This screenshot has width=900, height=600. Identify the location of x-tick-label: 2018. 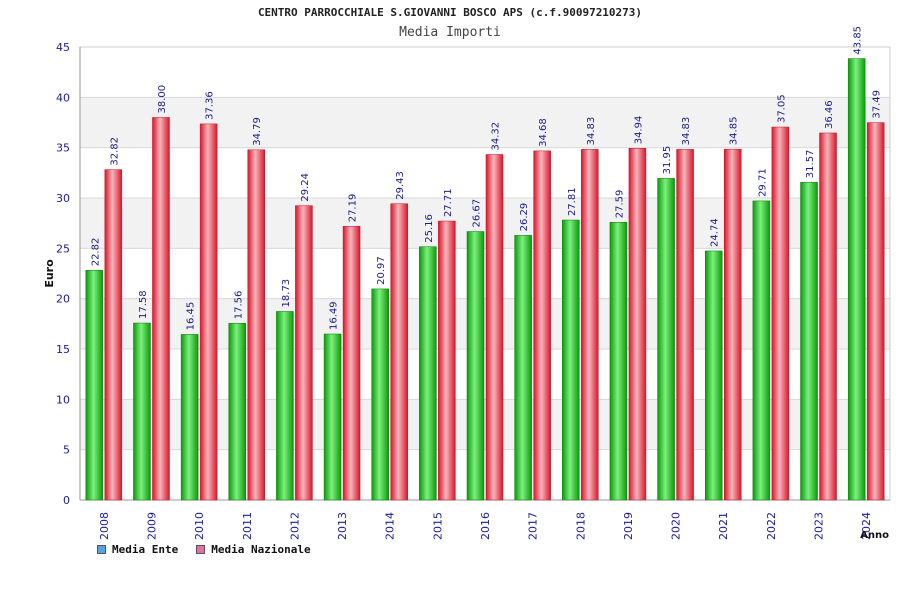
(580, 526).